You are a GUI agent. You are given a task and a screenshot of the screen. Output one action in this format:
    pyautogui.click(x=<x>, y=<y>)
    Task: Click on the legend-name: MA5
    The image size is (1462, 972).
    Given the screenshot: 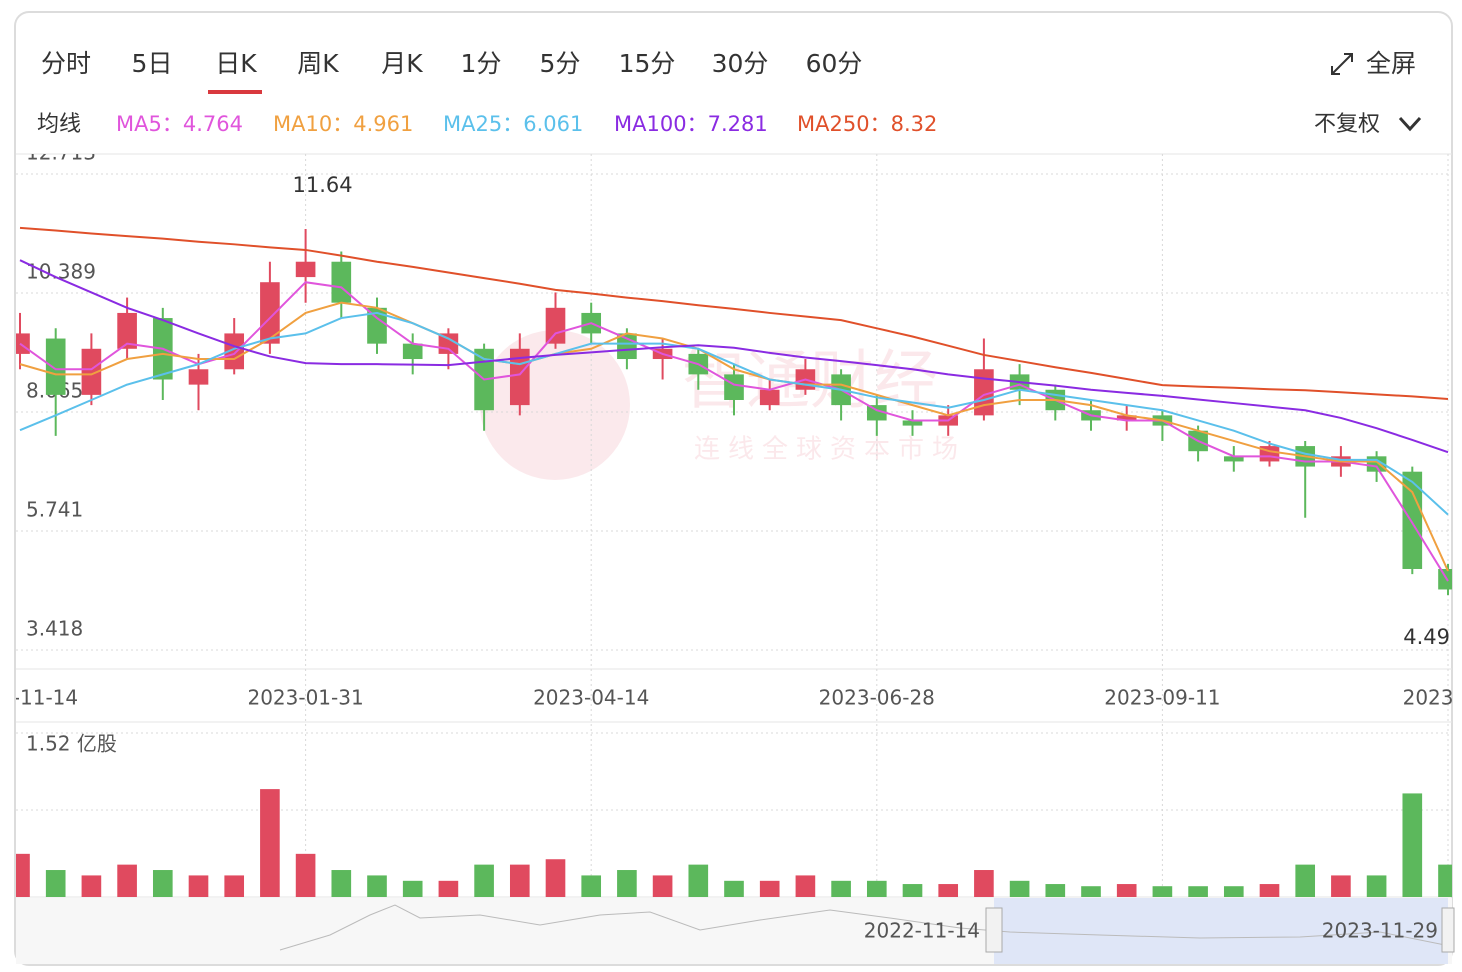 What is the action you would take?
    pyautogui.click(x=139, y=124)
    